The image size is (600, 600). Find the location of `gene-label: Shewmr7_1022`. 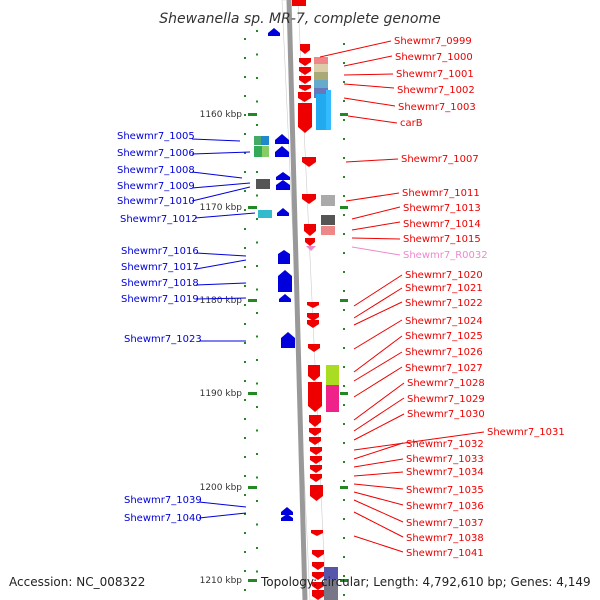

gene-label: Shewmr7_1022 is located at coordinates (444, 303).